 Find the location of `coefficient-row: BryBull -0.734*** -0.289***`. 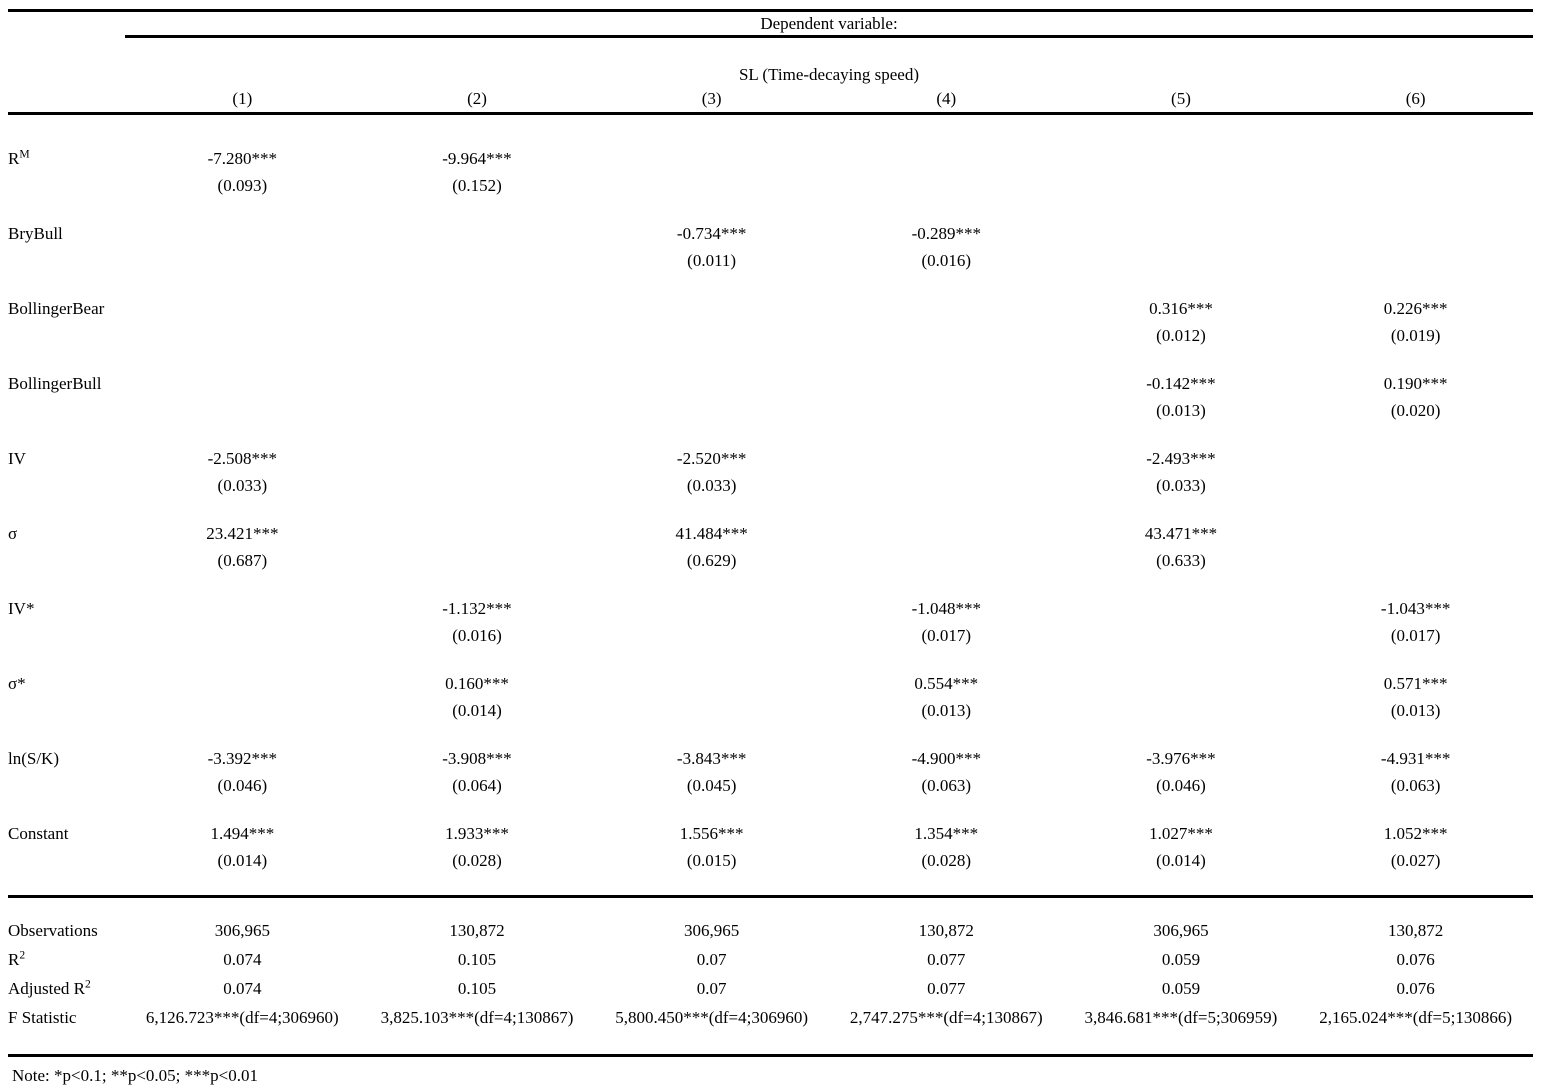

coefficient-row: BryBull -0.734*** -0.289*** is located at coordinates (770, 233).